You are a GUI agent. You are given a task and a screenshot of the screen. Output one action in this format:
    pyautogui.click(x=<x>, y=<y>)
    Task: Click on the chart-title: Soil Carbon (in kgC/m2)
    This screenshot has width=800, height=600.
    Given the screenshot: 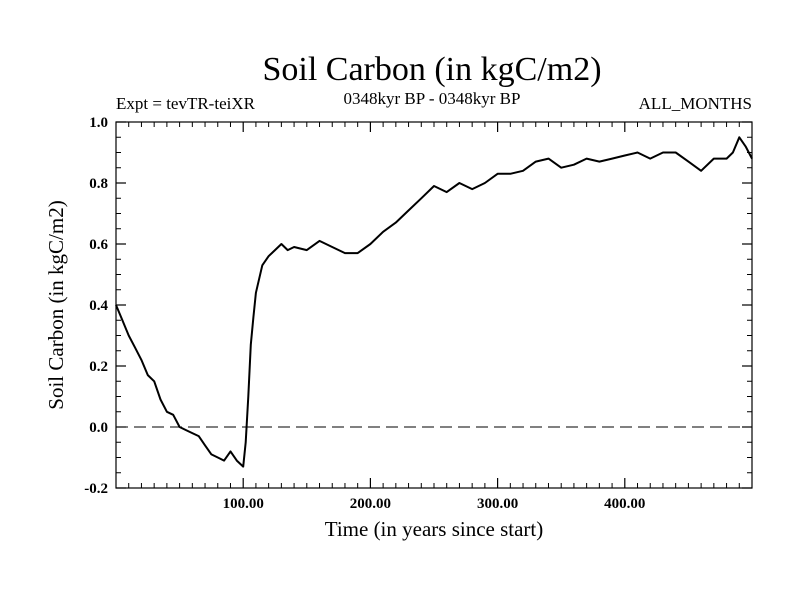 What is the action you would take?
    pyautogui.click(x=431, y=69)
    